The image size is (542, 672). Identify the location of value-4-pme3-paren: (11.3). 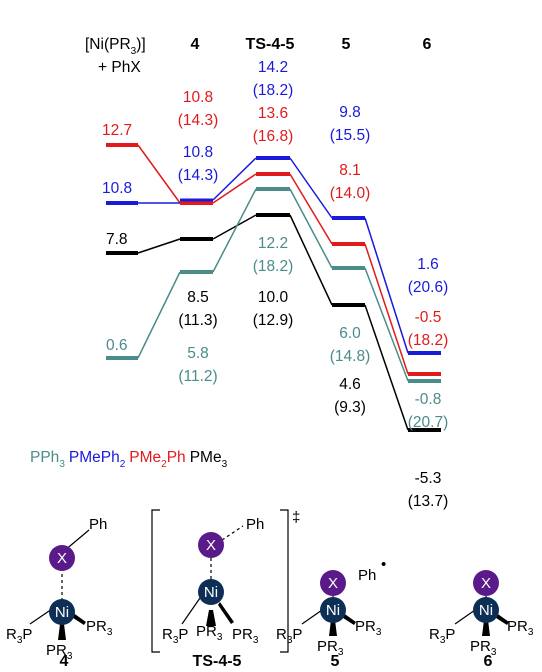
(197, 320).